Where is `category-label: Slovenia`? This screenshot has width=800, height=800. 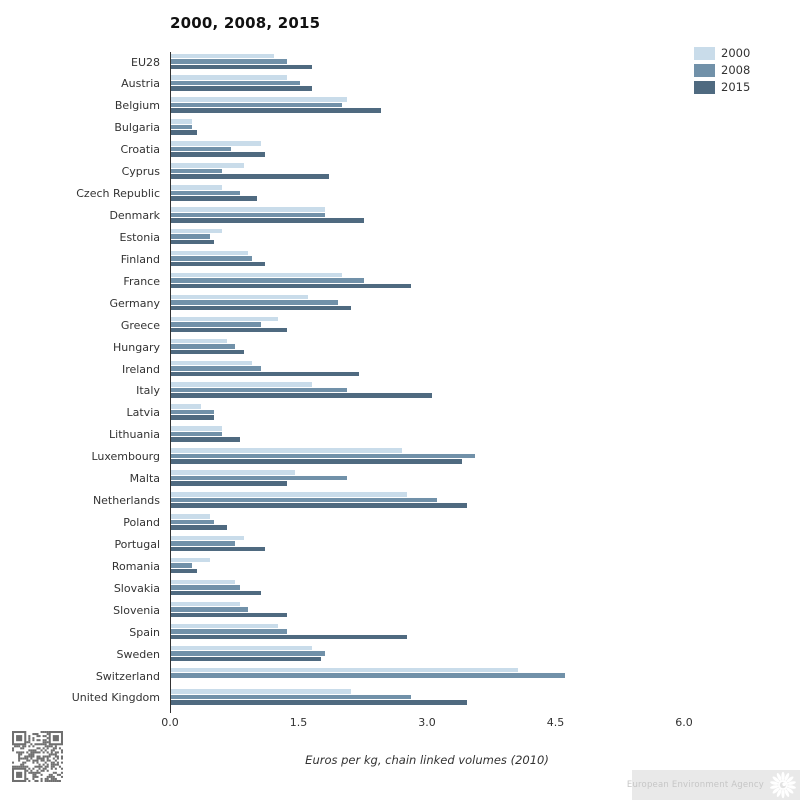
category-label: Slovenia is located at coordinates (136, 610).